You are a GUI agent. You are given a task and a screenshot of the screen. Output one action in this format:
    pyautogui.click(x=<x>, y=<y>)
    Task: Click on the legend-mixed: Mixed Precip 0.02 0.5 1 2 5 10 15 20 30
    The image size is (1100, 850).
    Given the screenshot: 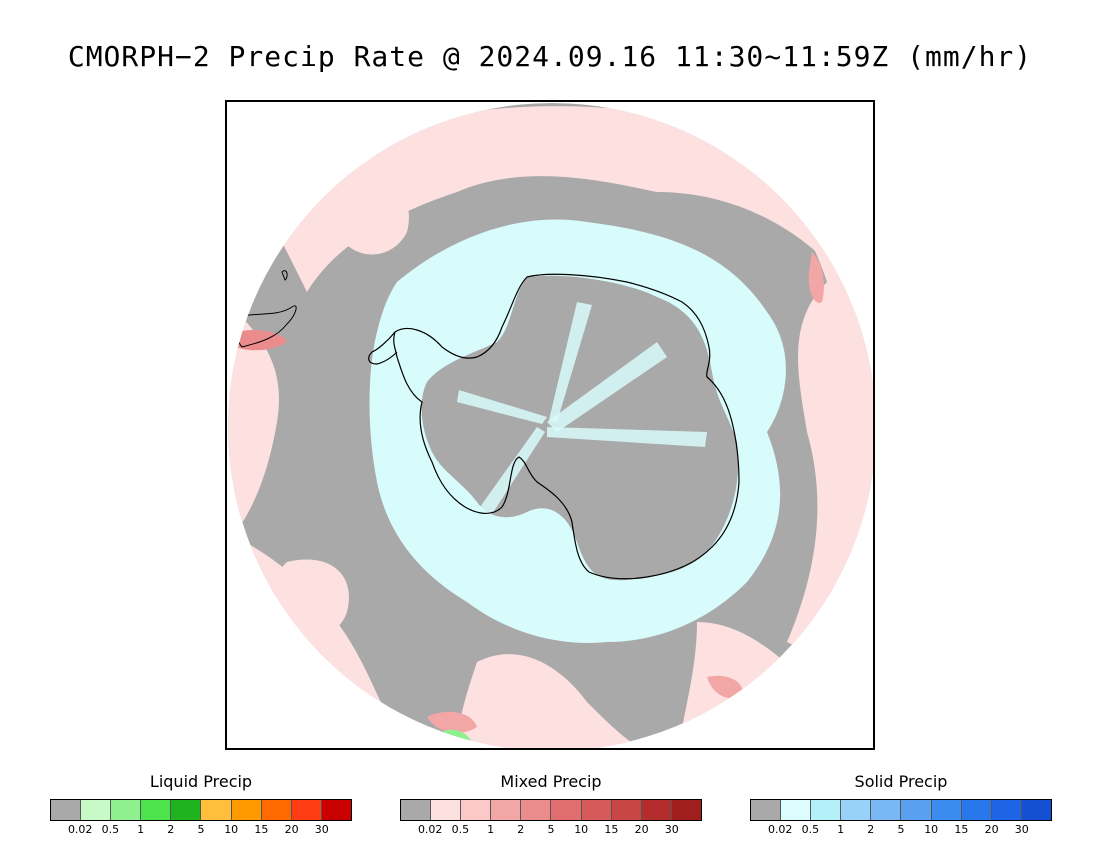 What is the action you would take?
    pyautogui.click(x=551, y=804)
    